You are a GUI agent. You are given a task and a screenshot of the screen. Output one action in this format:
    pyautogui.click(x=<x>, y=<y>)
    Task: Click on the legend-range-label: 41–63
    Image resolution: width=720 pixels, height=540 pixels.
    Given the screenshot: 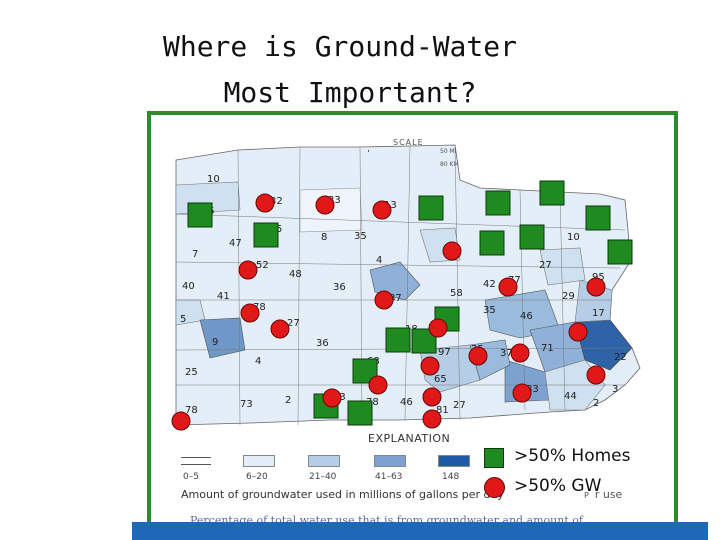 What is the action you would take?
    pyautogui.click(x=389, y=477)
    